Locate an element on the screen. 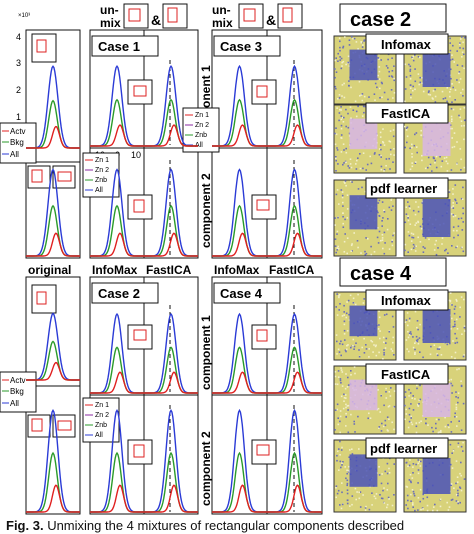 This screenshot has width=474, height=534. legend-all: All is located at coordinates (14, 154).